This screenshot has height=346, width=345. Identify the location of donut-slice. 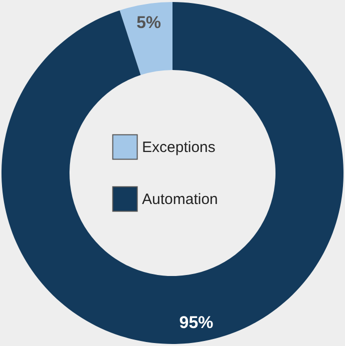
(146, 39).